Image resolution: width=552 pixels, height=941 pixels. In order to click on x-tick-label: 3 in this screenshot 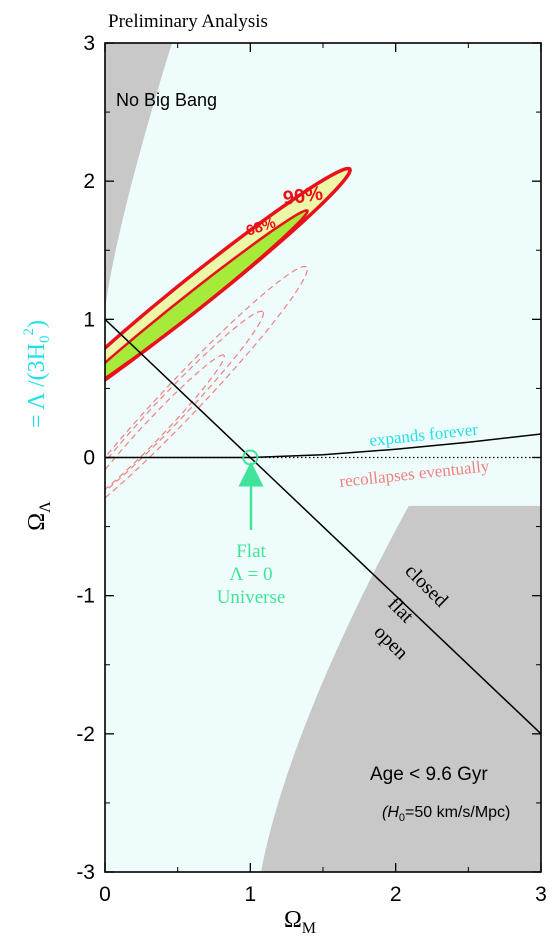, I will do `click(541, 894)`.